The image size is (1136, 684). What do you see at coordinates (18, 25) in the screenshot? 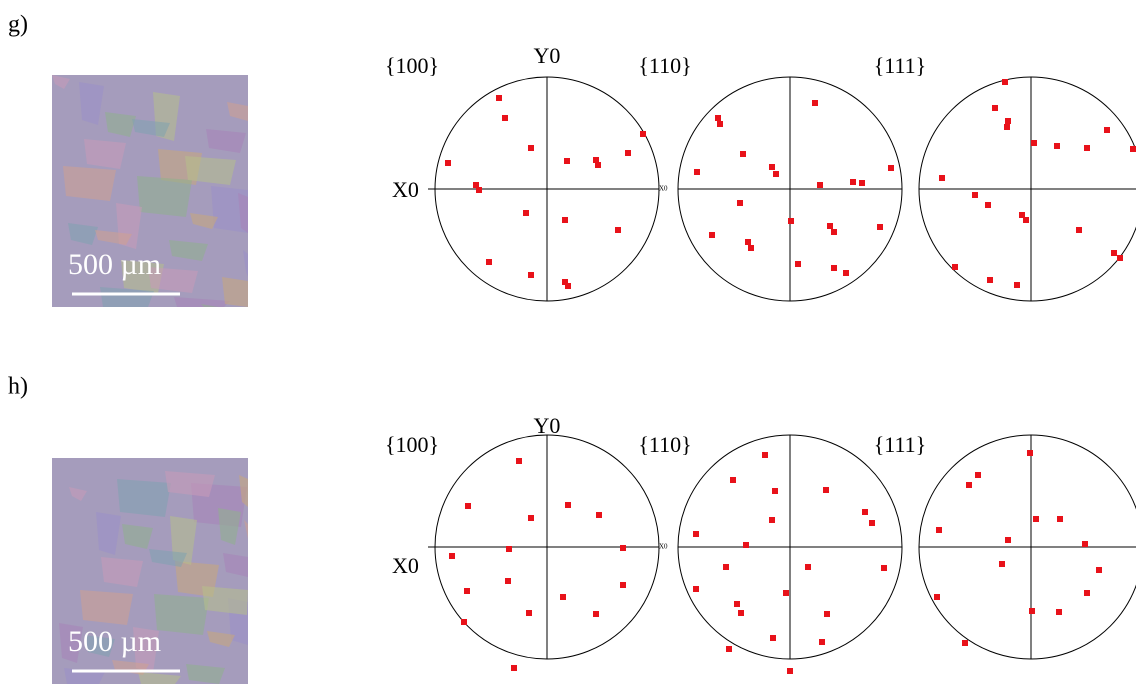
I see `panel-label: g)` at bounding box center [18, 25].